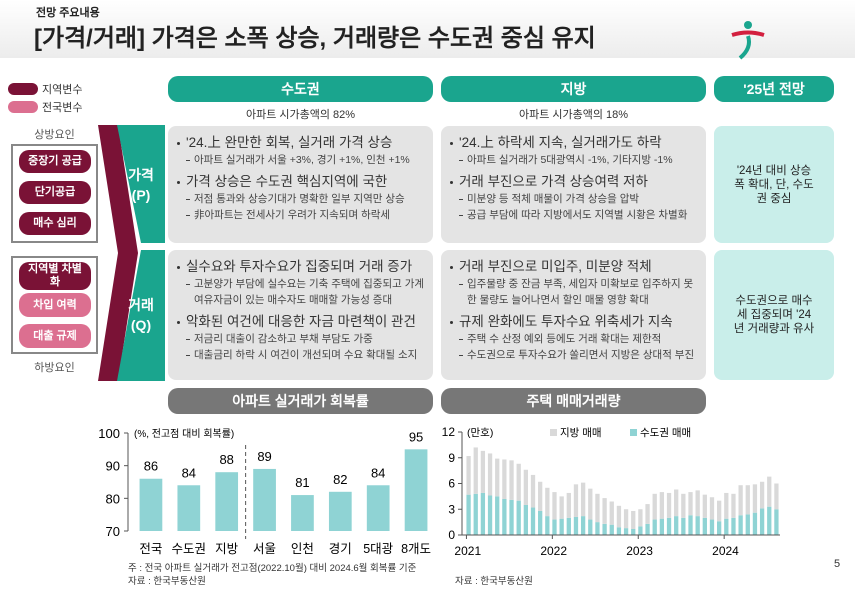  Describe the element at coordinates (55, 336) in the screenshot. I see `factor: 대출 규제` at that location.